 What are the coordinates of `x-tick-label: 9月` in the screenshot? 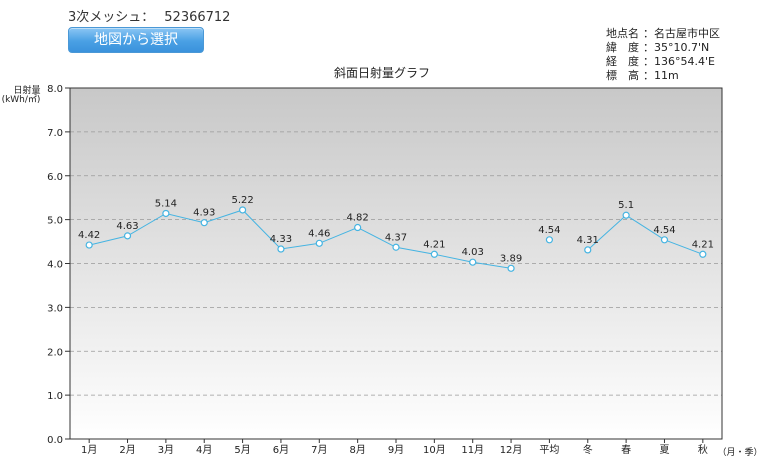 It's located at (396, 450).